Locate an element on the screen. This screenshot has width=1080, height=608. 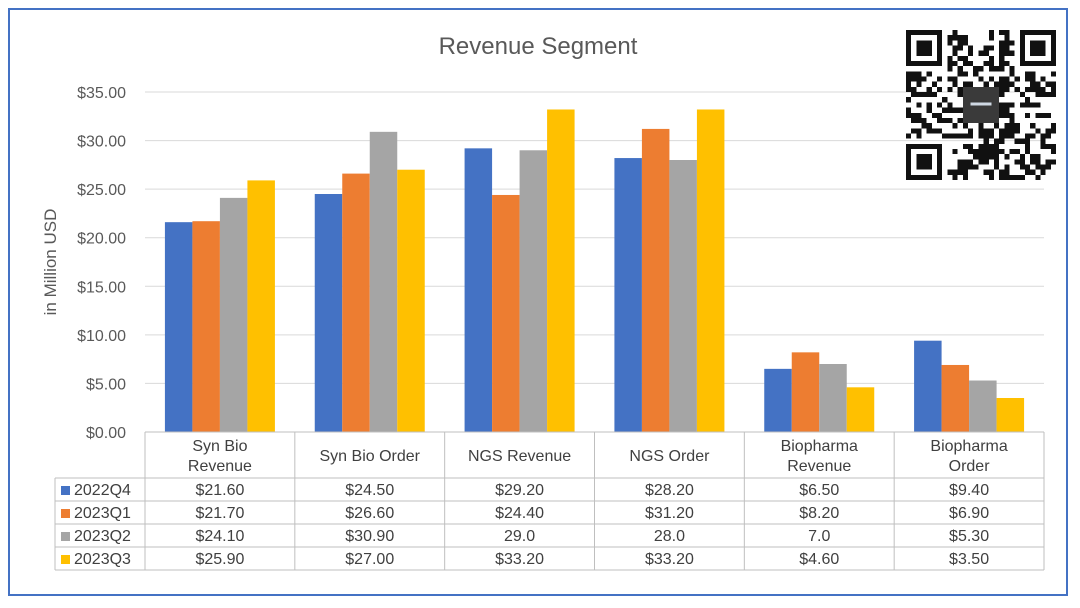
category-label: Syn Bio is located at coordinates (219, 446).